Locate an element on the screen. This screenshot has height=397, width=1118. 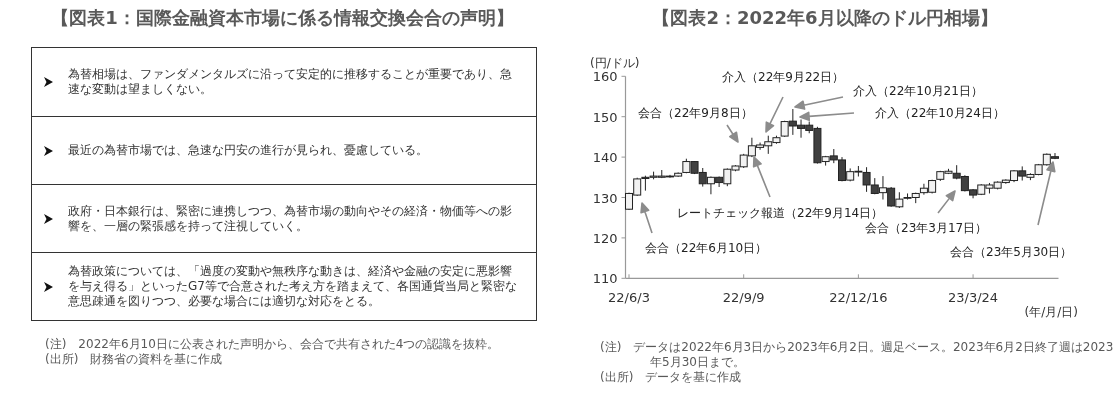
y-tick-label: 110 is located at coordinates (605, 279).